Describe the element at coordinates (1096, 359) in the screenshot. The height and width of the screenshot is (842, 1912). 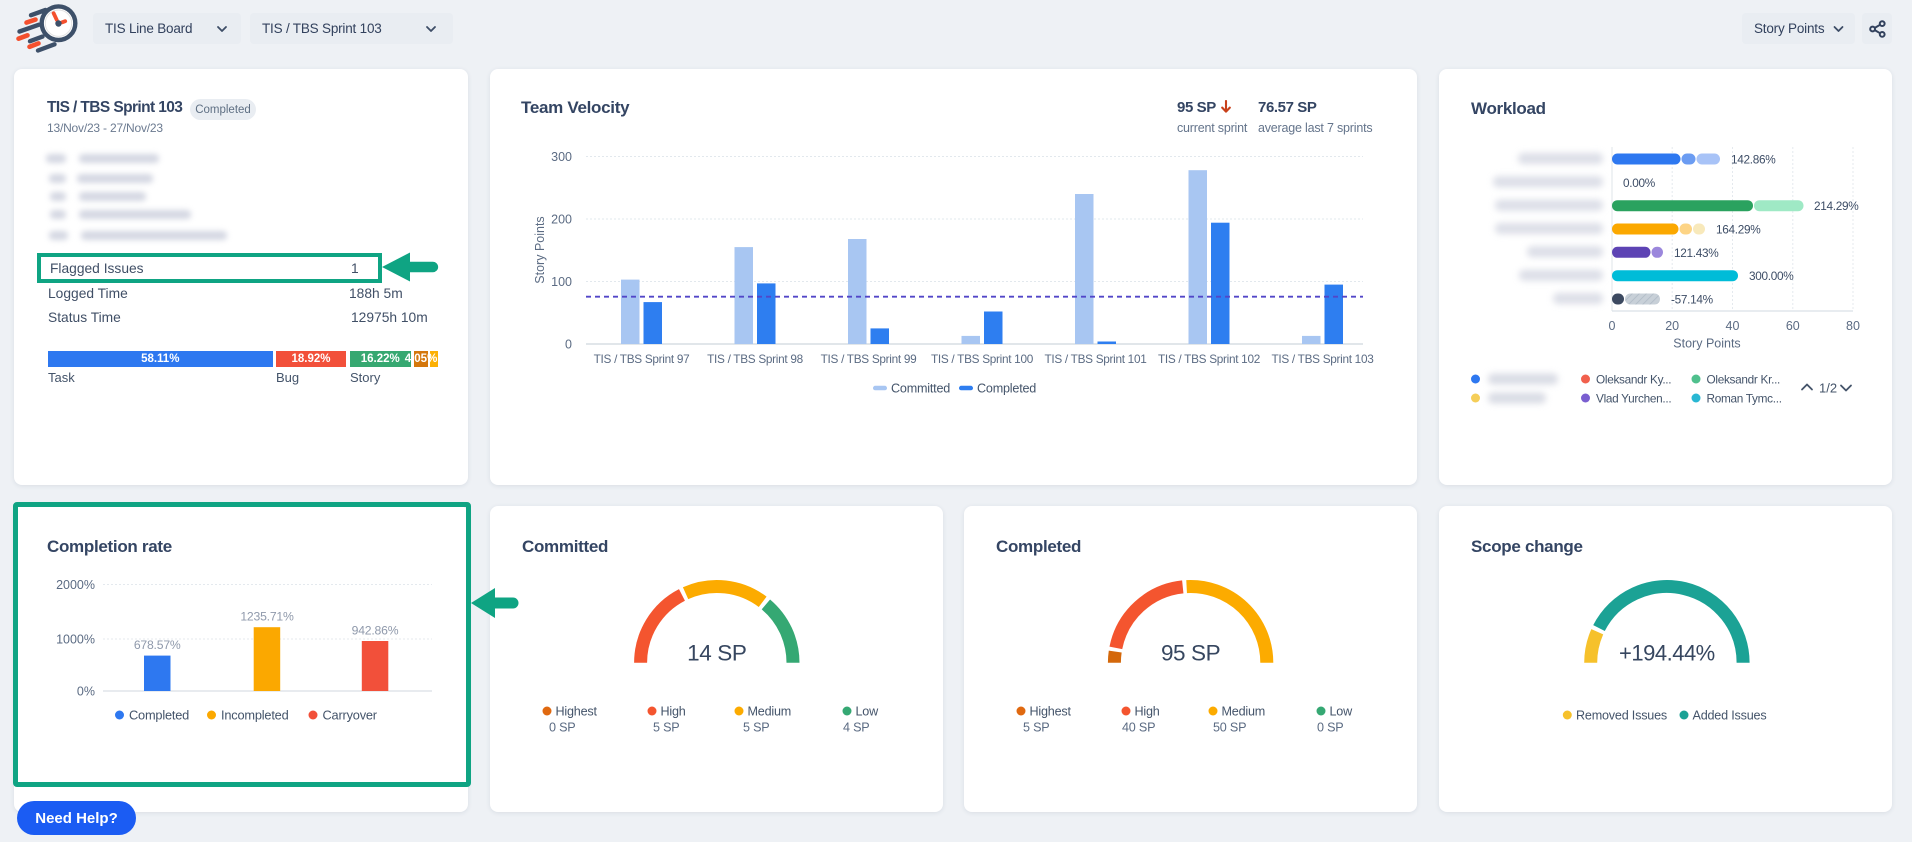
I see `svg-text: TIS / TBS Sprint 101` at that location.